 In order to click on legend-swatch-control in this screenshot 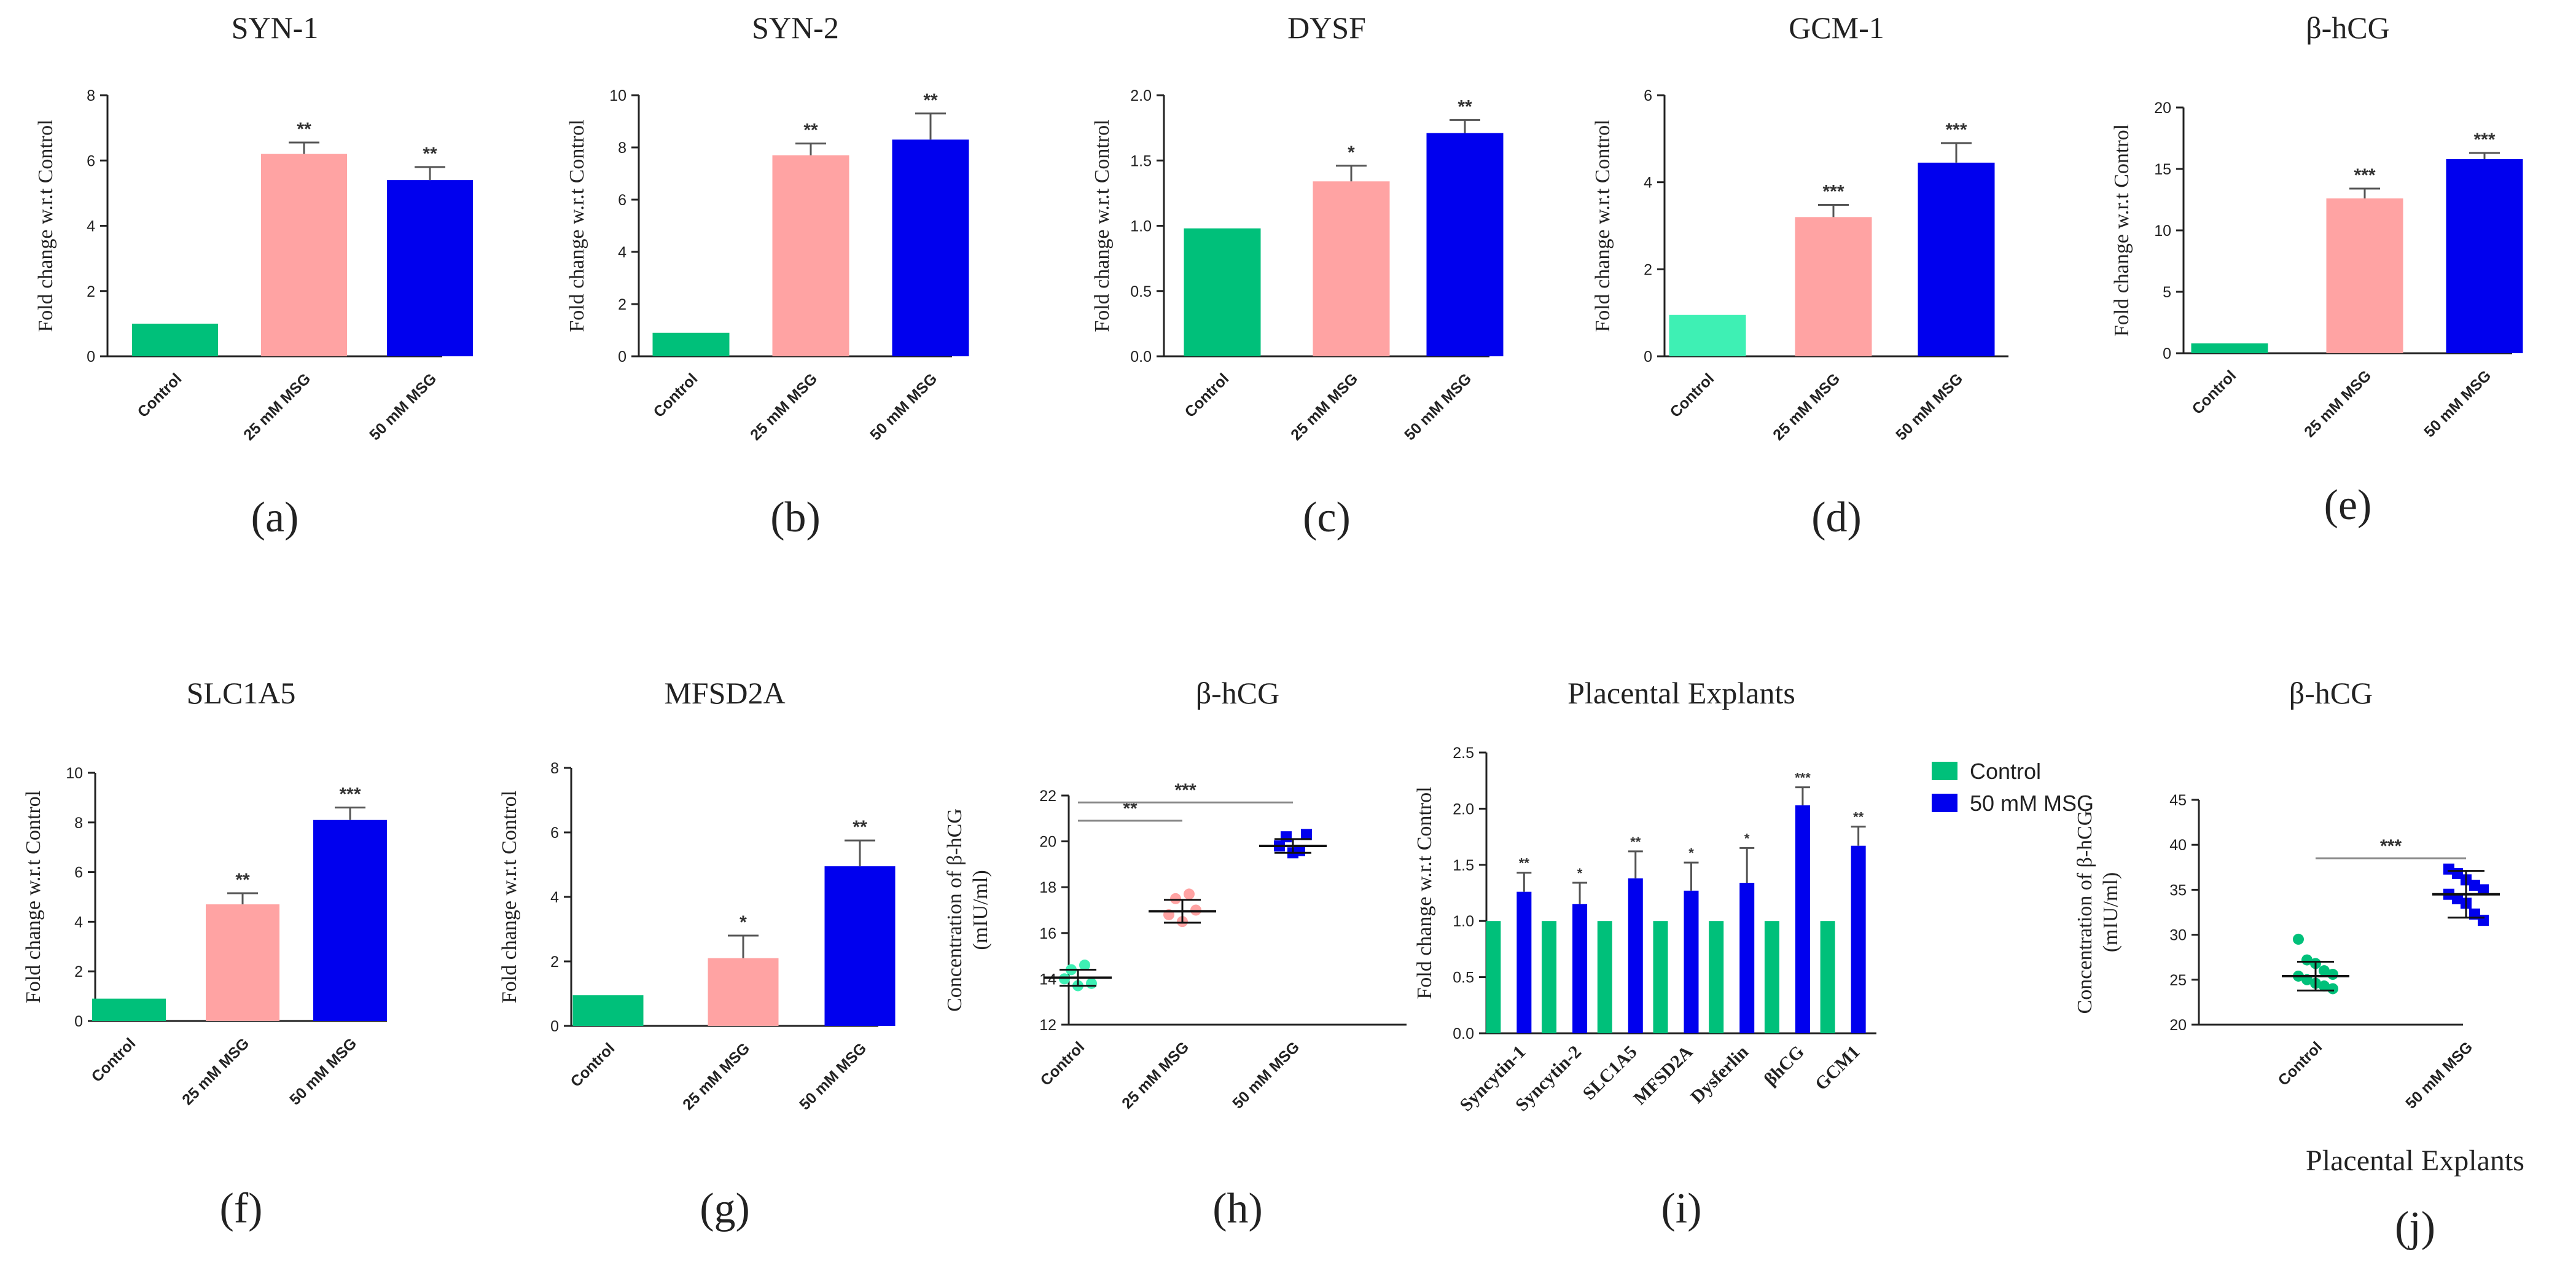, I will do `click(1944, 771)`.